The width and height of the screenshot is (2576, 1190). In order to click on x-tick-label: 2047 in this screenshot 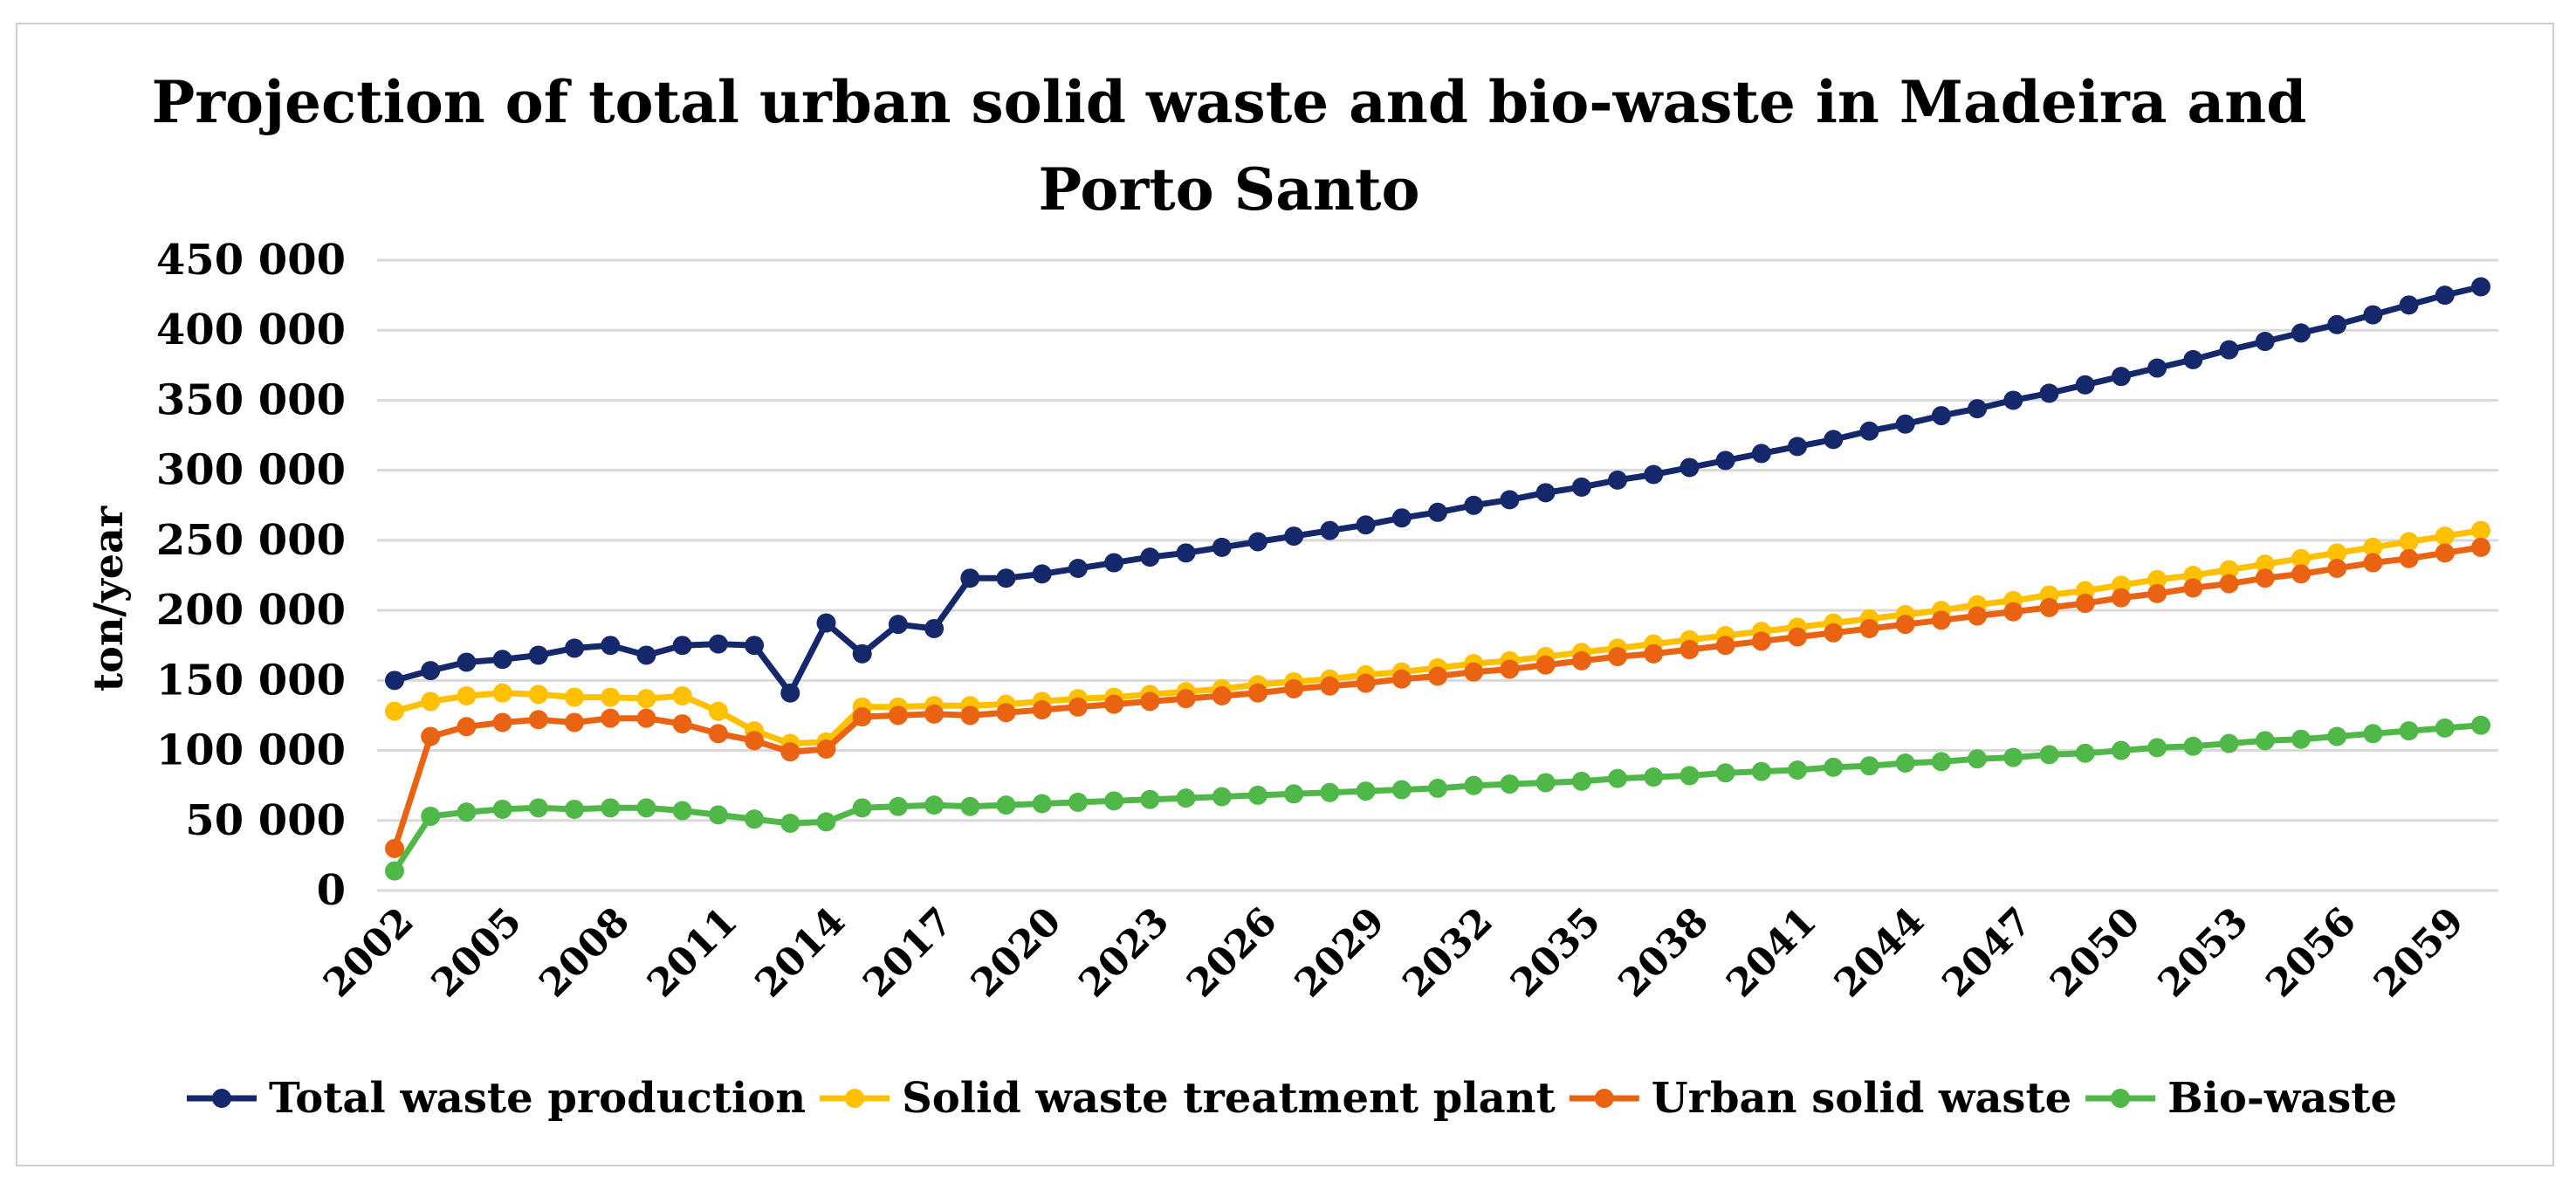, I will do `click(1987, 953)`.